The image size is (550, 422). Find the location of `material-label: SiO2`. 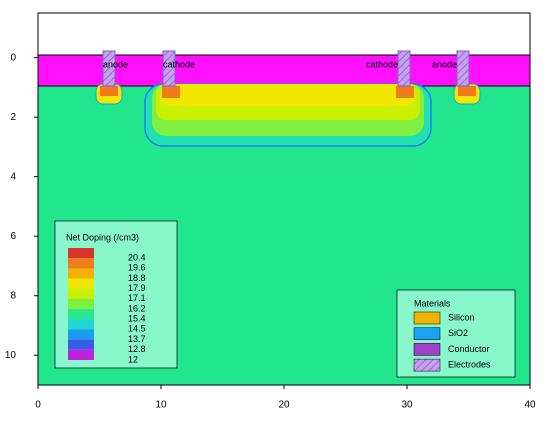

material-label: SiO2 is located at coordinates (458, 333).